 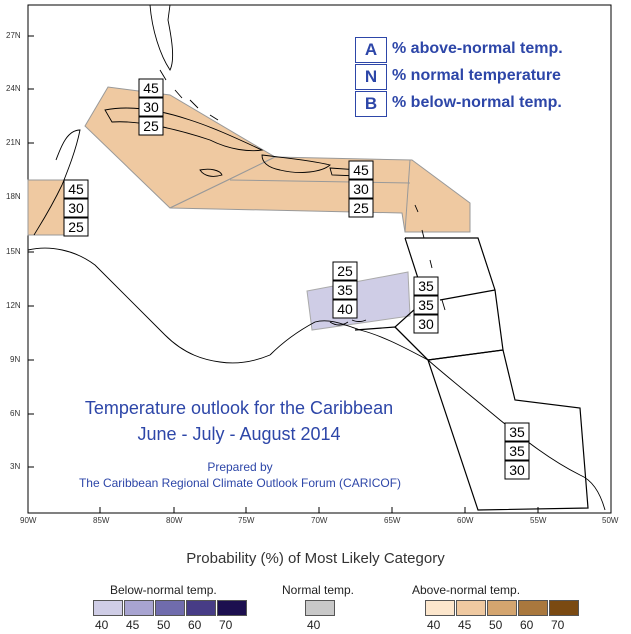 What do you see at coordinates (13, 196) in the screenshot?
I see `lat-label: 18N` at bounding box center [13, 196].